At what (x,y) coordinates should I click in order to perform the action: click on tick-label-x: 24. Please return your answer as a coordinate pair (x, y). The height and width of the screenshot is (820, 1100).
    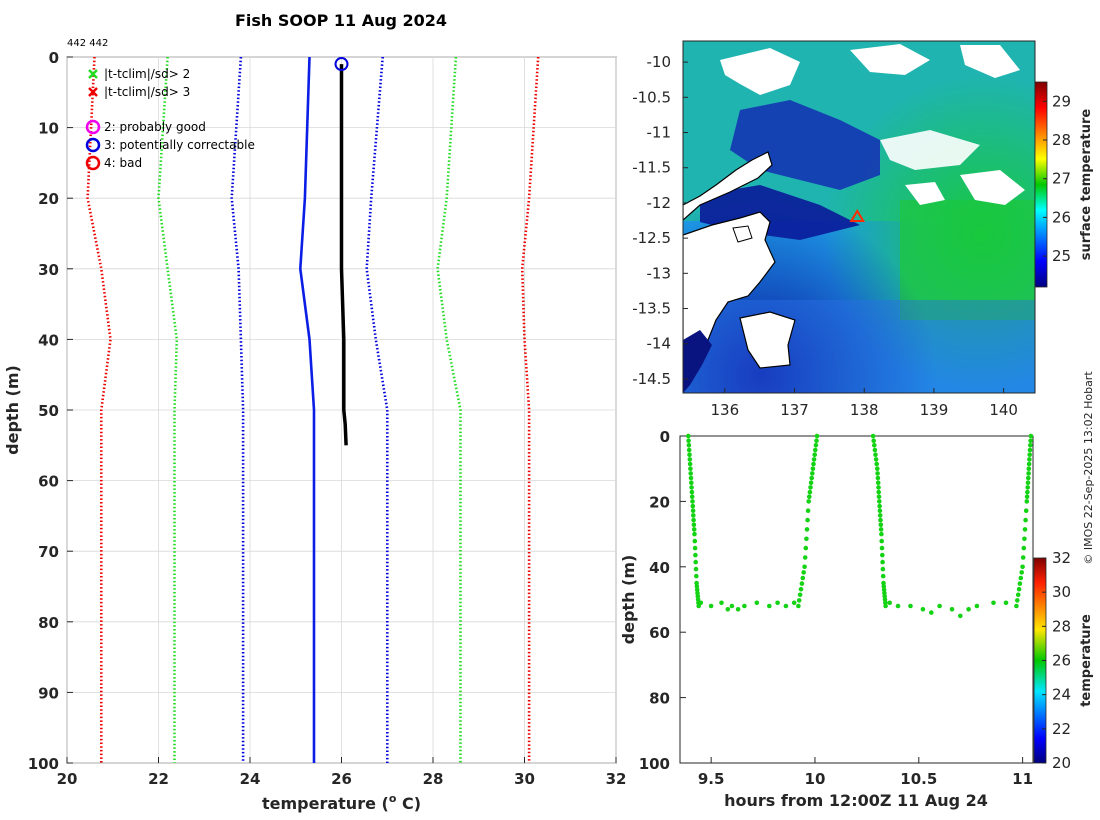
    Looking at the image, I should click on (250, 779).